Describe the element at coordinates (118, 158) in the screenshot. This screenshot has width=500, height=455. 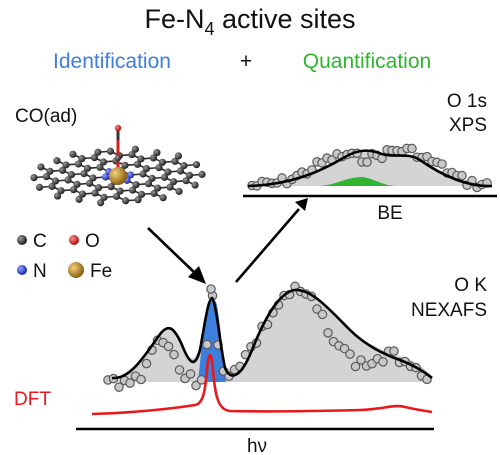
I see `adsorbate-carbon-atom` at that location.